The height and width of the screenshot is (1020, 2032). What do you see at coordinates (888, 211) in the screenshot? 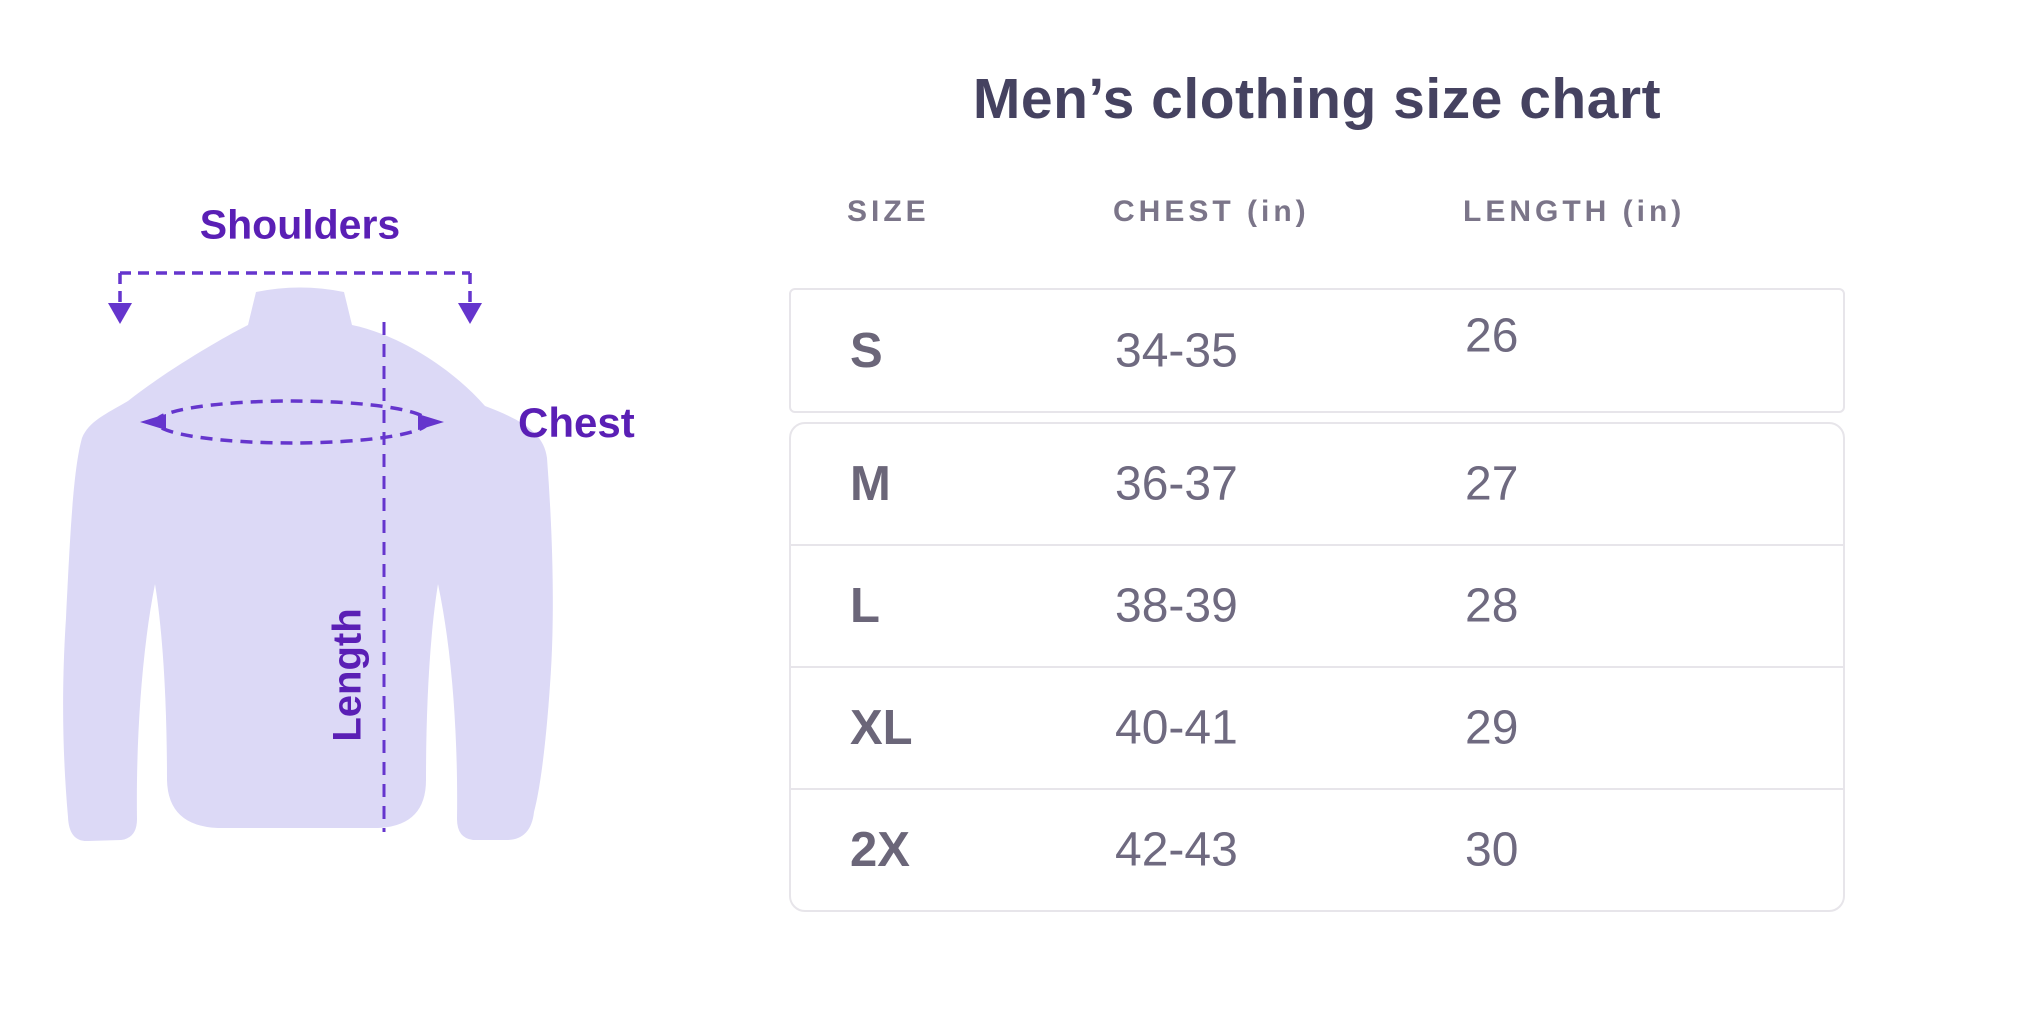
I see `column-header-size: SIZE` at bounding box center [888, 211].